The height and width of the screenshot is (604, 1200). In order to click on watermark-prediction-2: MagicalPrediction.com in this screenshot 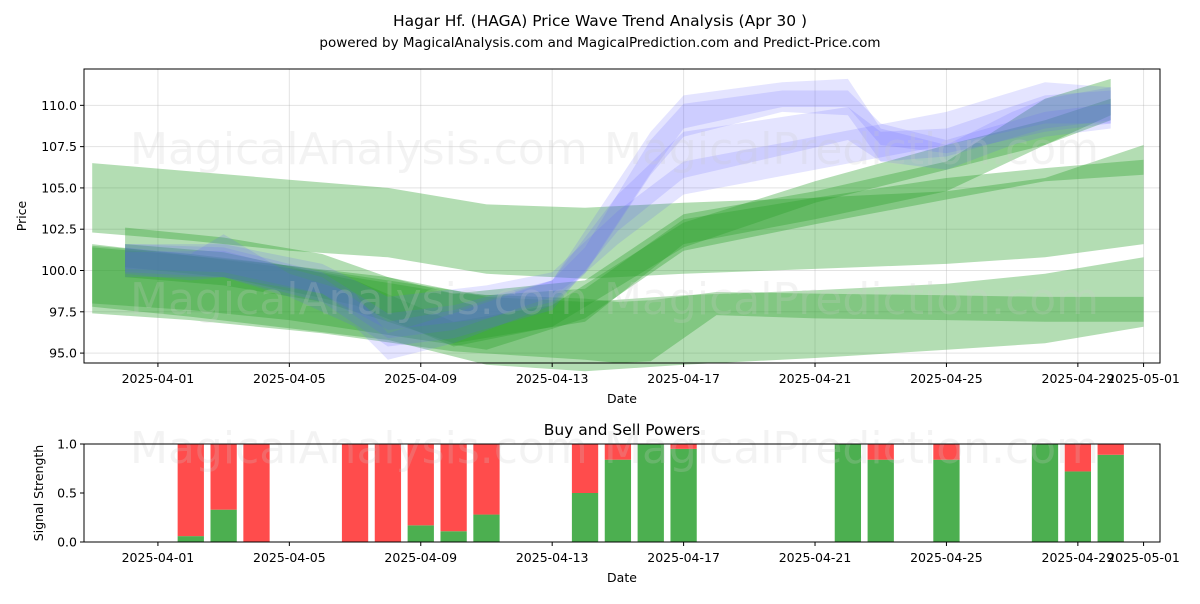, I will do `click(851, 299)`.